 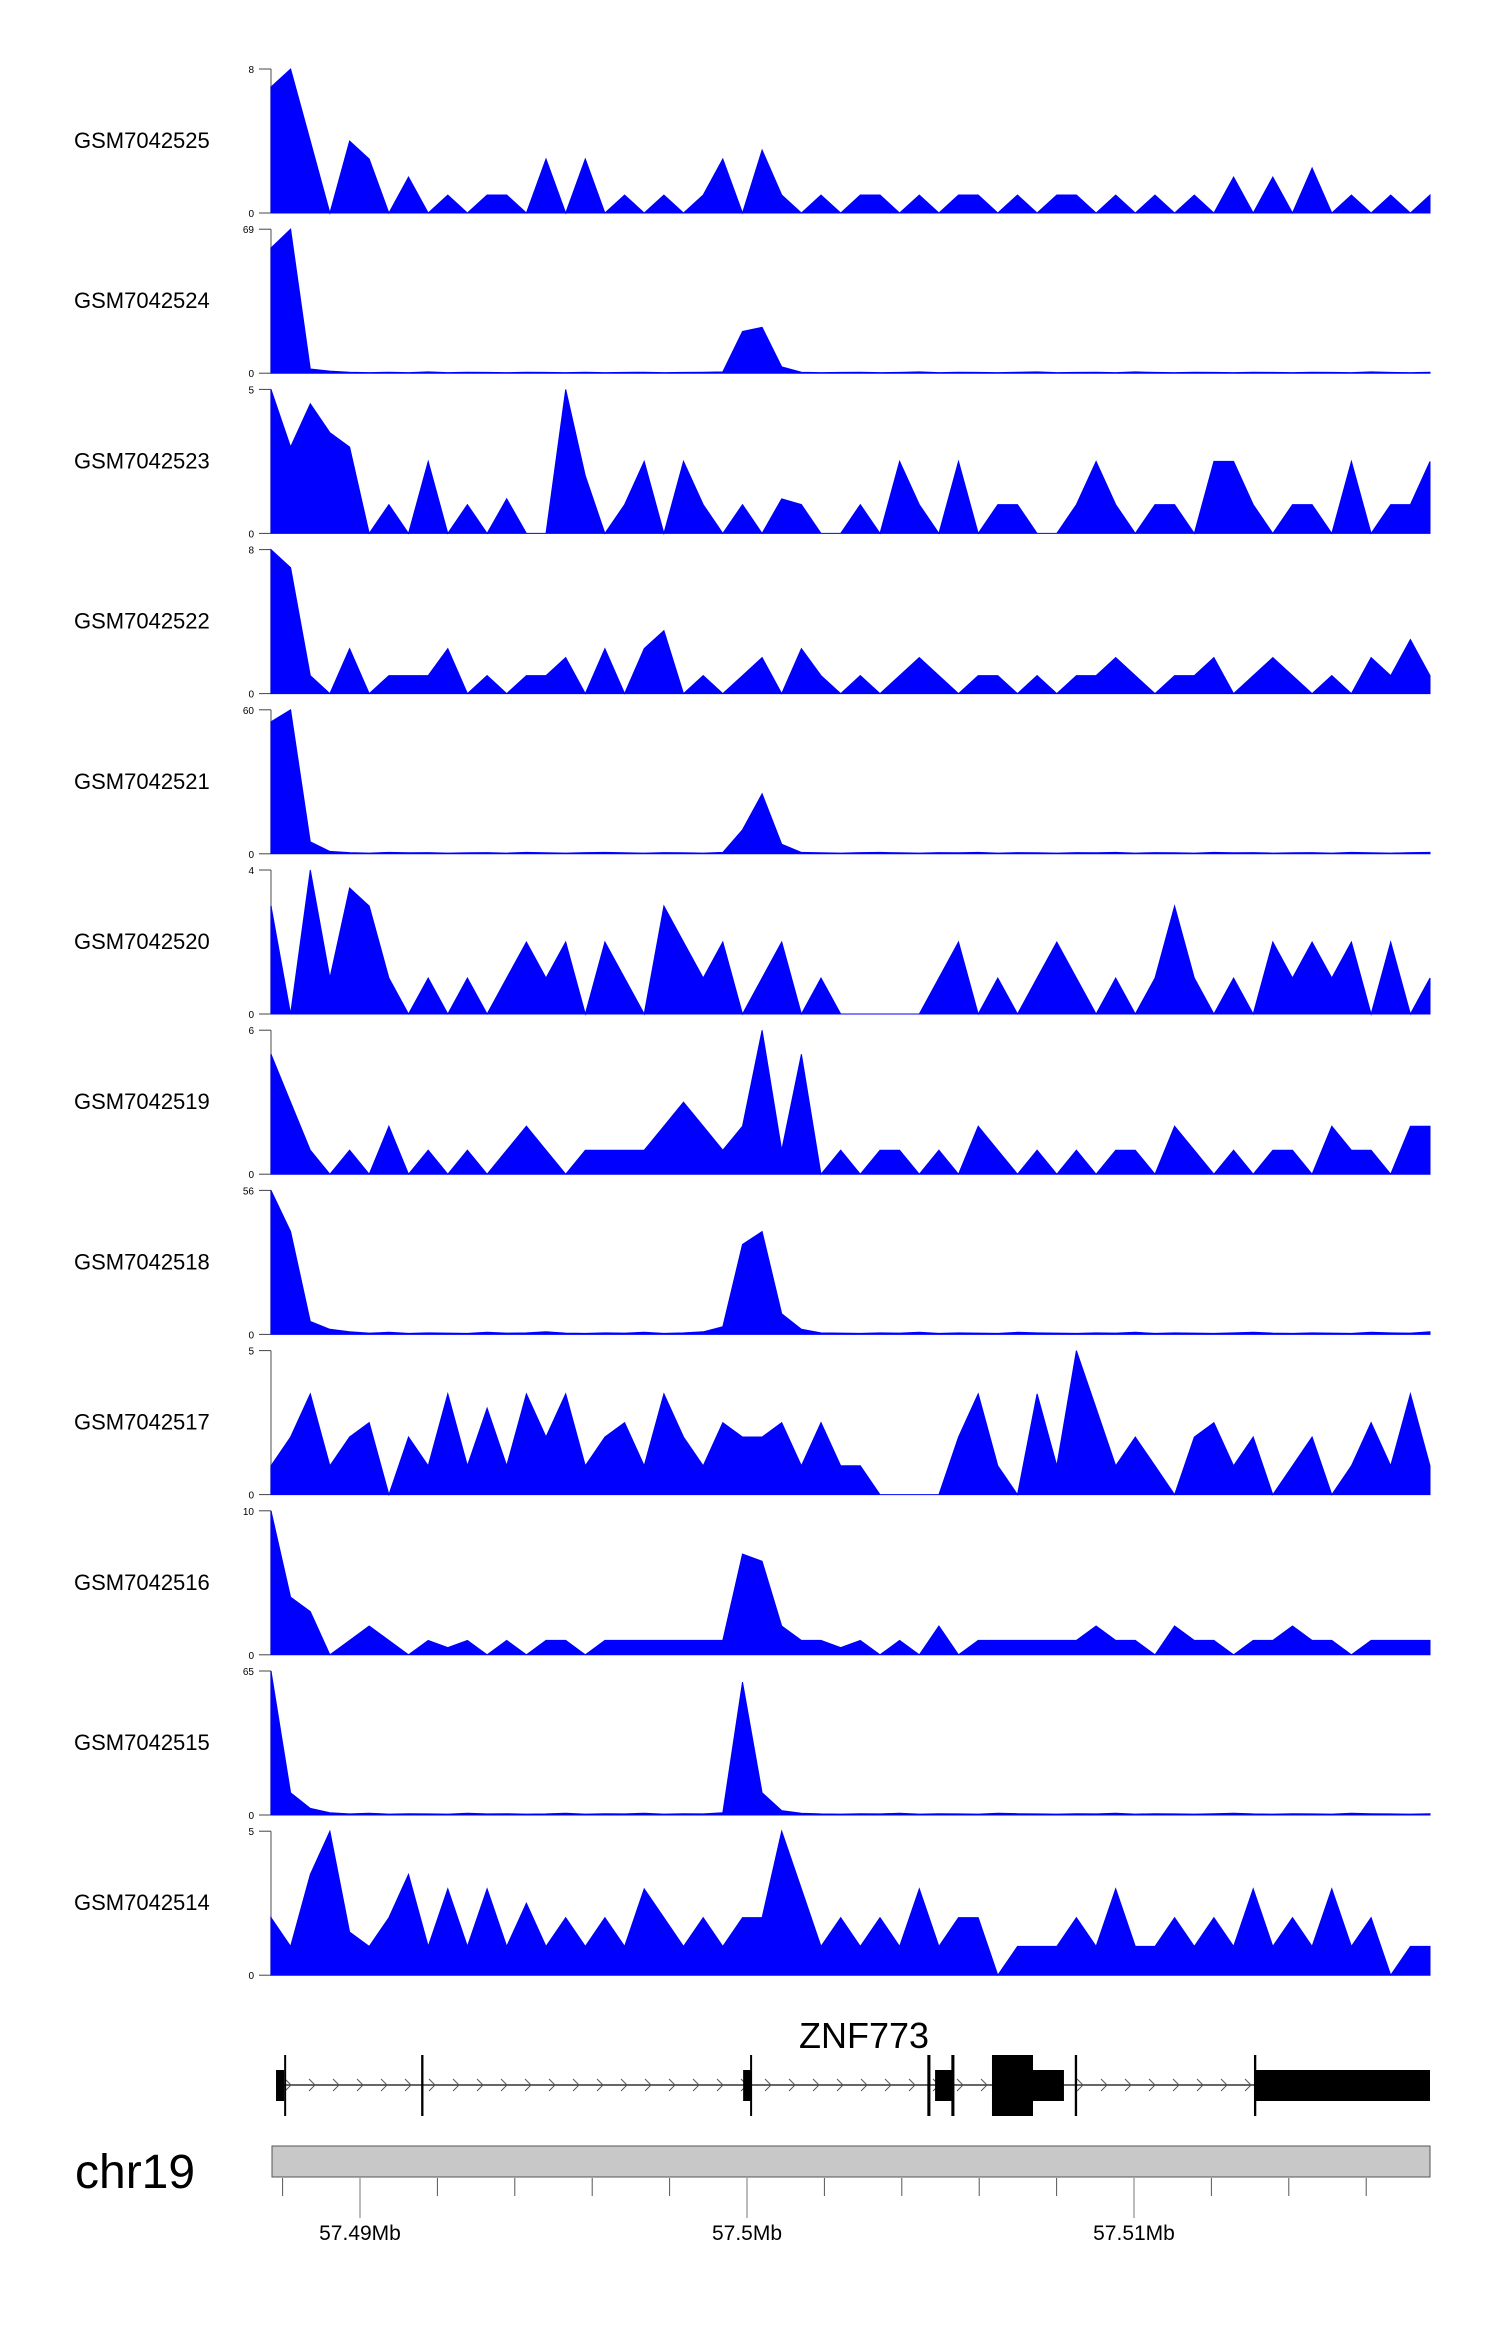 What do you see at coordinates (142, 300) in the screenshot?
I see `track-label: GSM7042524` at bounding box center [142, 300].